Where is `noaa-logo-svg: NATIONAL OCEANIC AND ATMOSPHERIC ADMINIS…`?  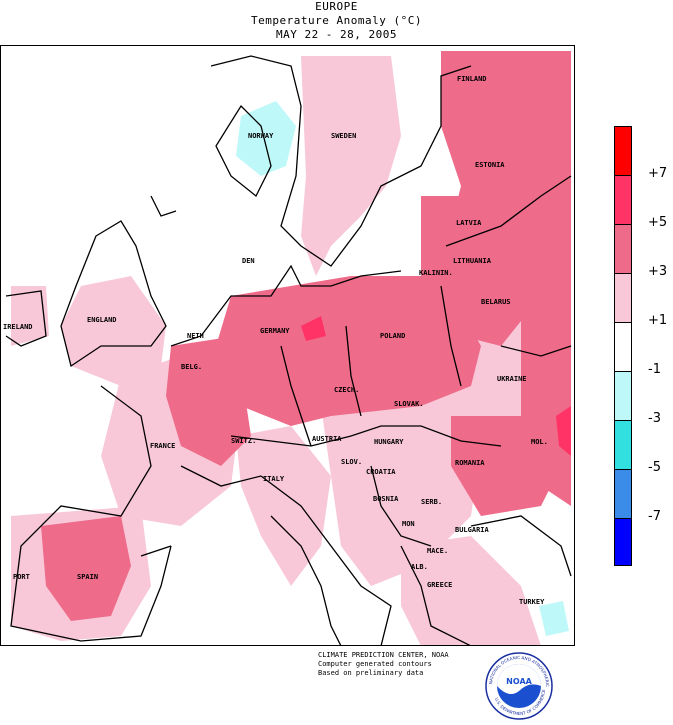 noaa-logo-svg: NATIONAL OCEANIC AND ATMOSPHERIC ADMINIS… is located at coordinates (517, 683).